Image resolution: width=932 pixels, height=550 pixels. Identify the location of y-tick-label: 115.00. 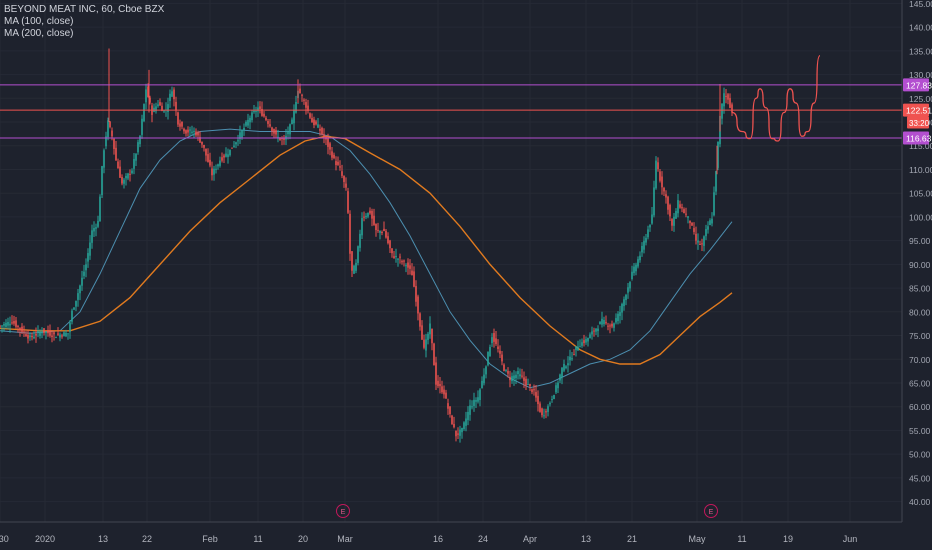
(920, 146).